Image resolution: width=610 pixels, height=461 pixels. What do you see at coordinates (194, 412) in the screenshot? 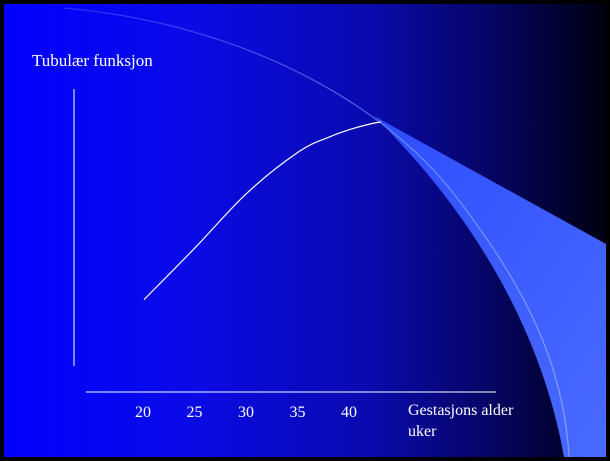
I see `x-tick-label: 25` at bounding box center [194, 412].